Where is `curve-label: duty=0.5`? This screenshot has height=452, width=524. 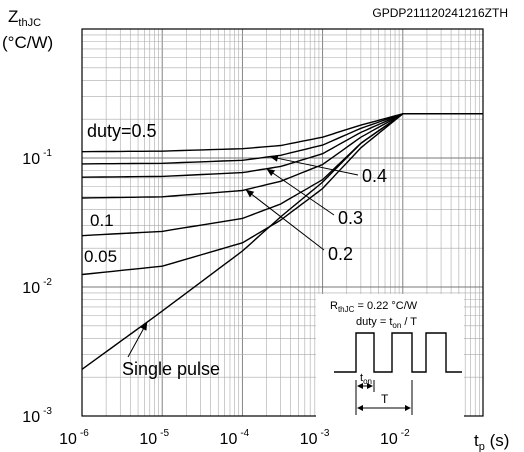
curve-label: duty=0.5 is located at coordinates (122, 131).